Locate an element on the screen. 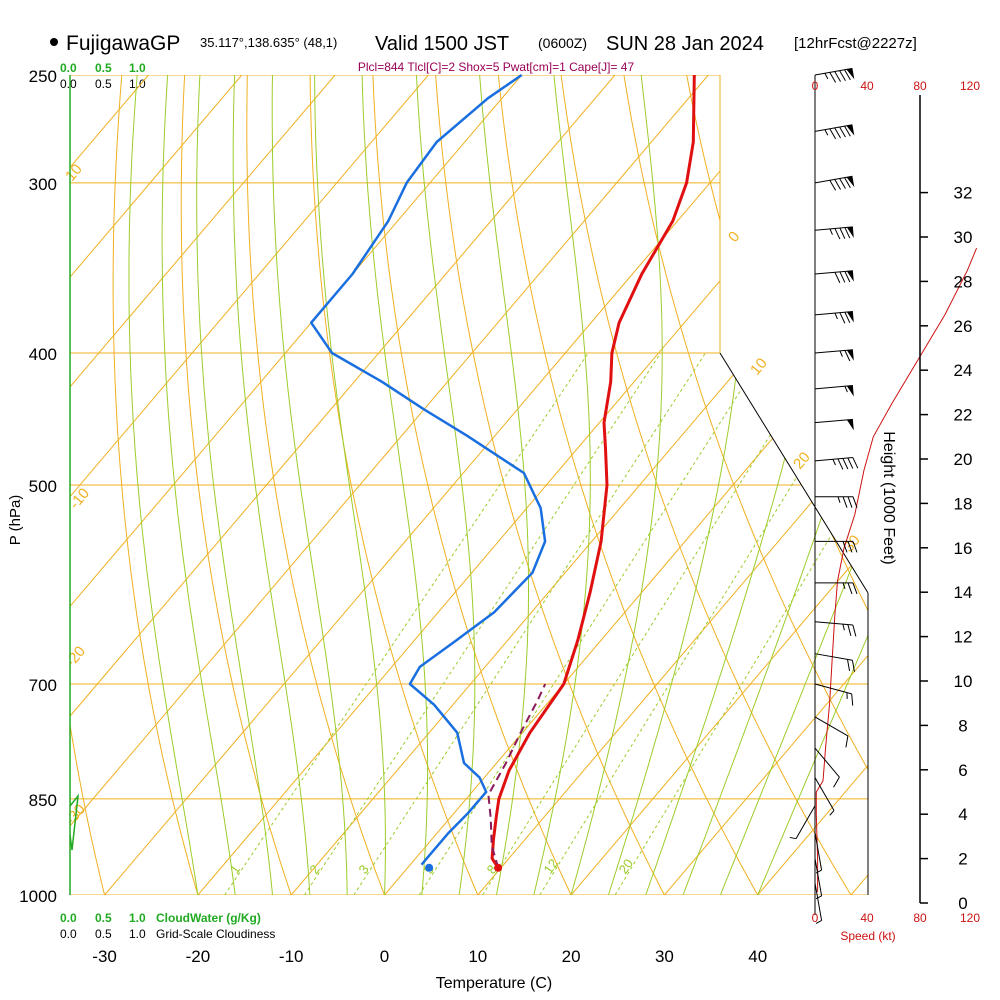 The width and height of the screenshot is (1000, 1000). height-tick-label: 10 is located at coordinates (963, 681).